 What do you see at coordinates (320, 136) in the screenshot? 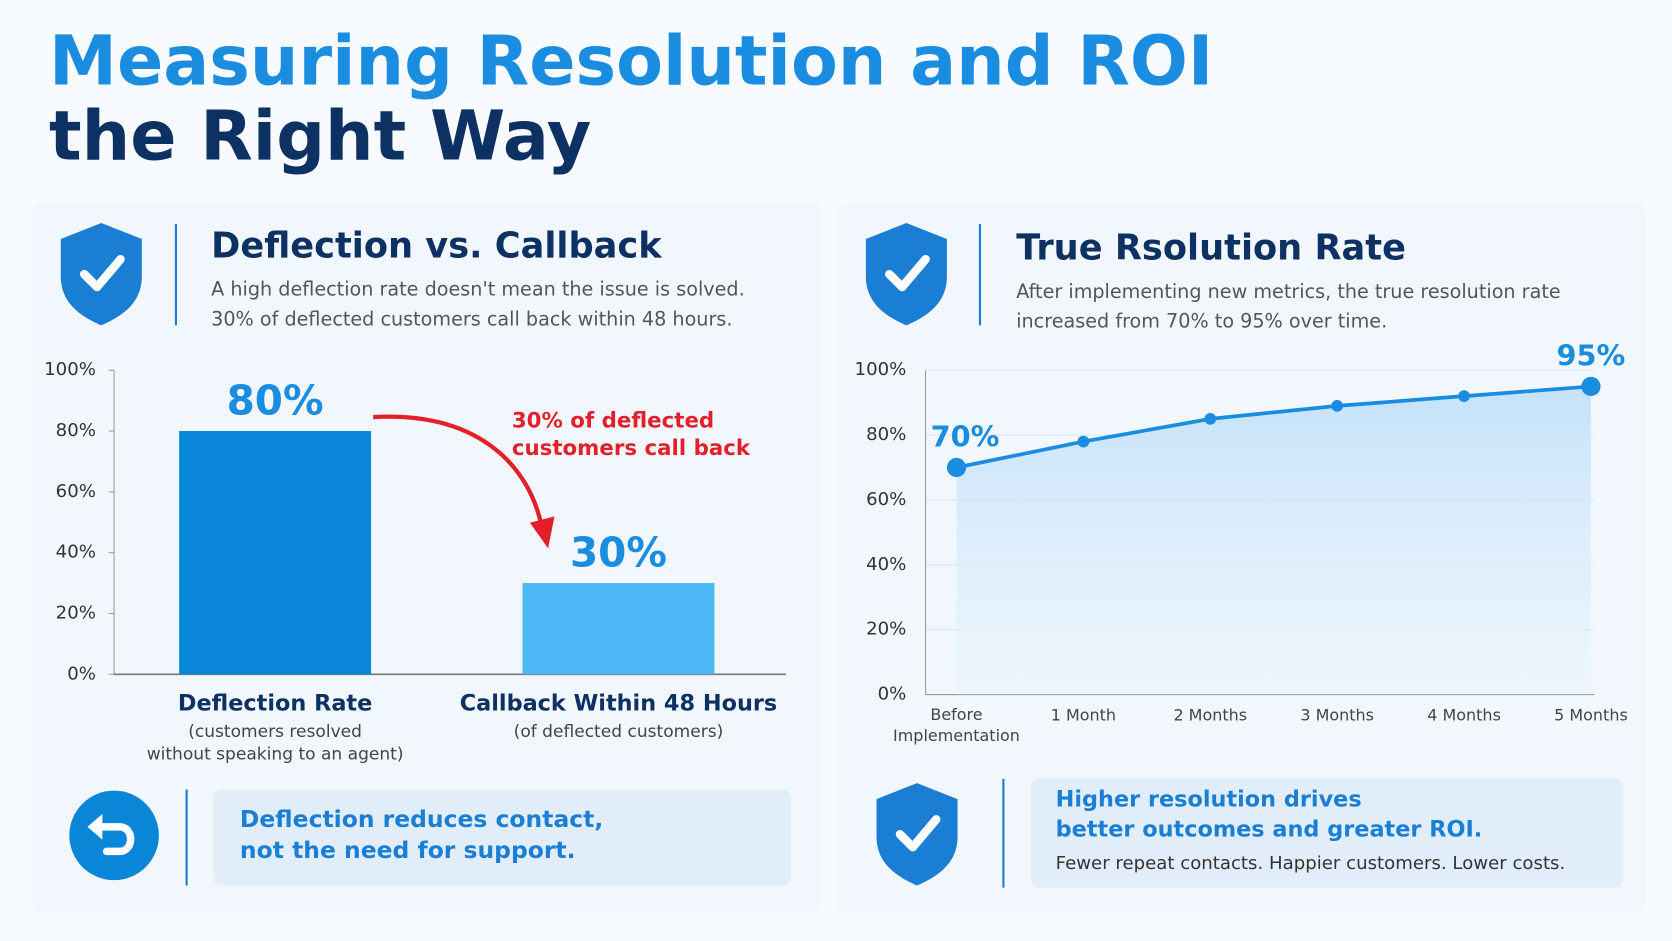
I see `page-title: the Right Way` at bounding box center [320, 136].